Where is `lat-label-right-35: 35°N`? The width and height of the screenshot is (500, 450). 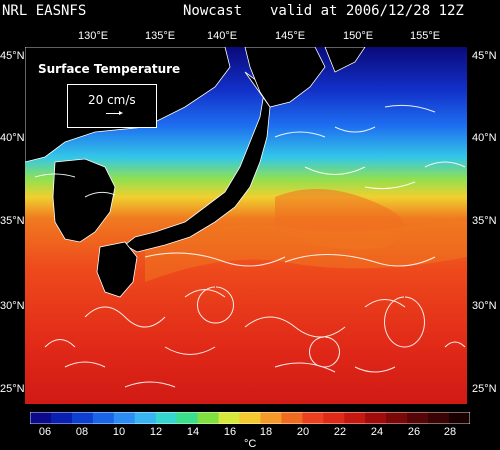 lat-label-right-35: 35°N is located at coordinates (484, 221).